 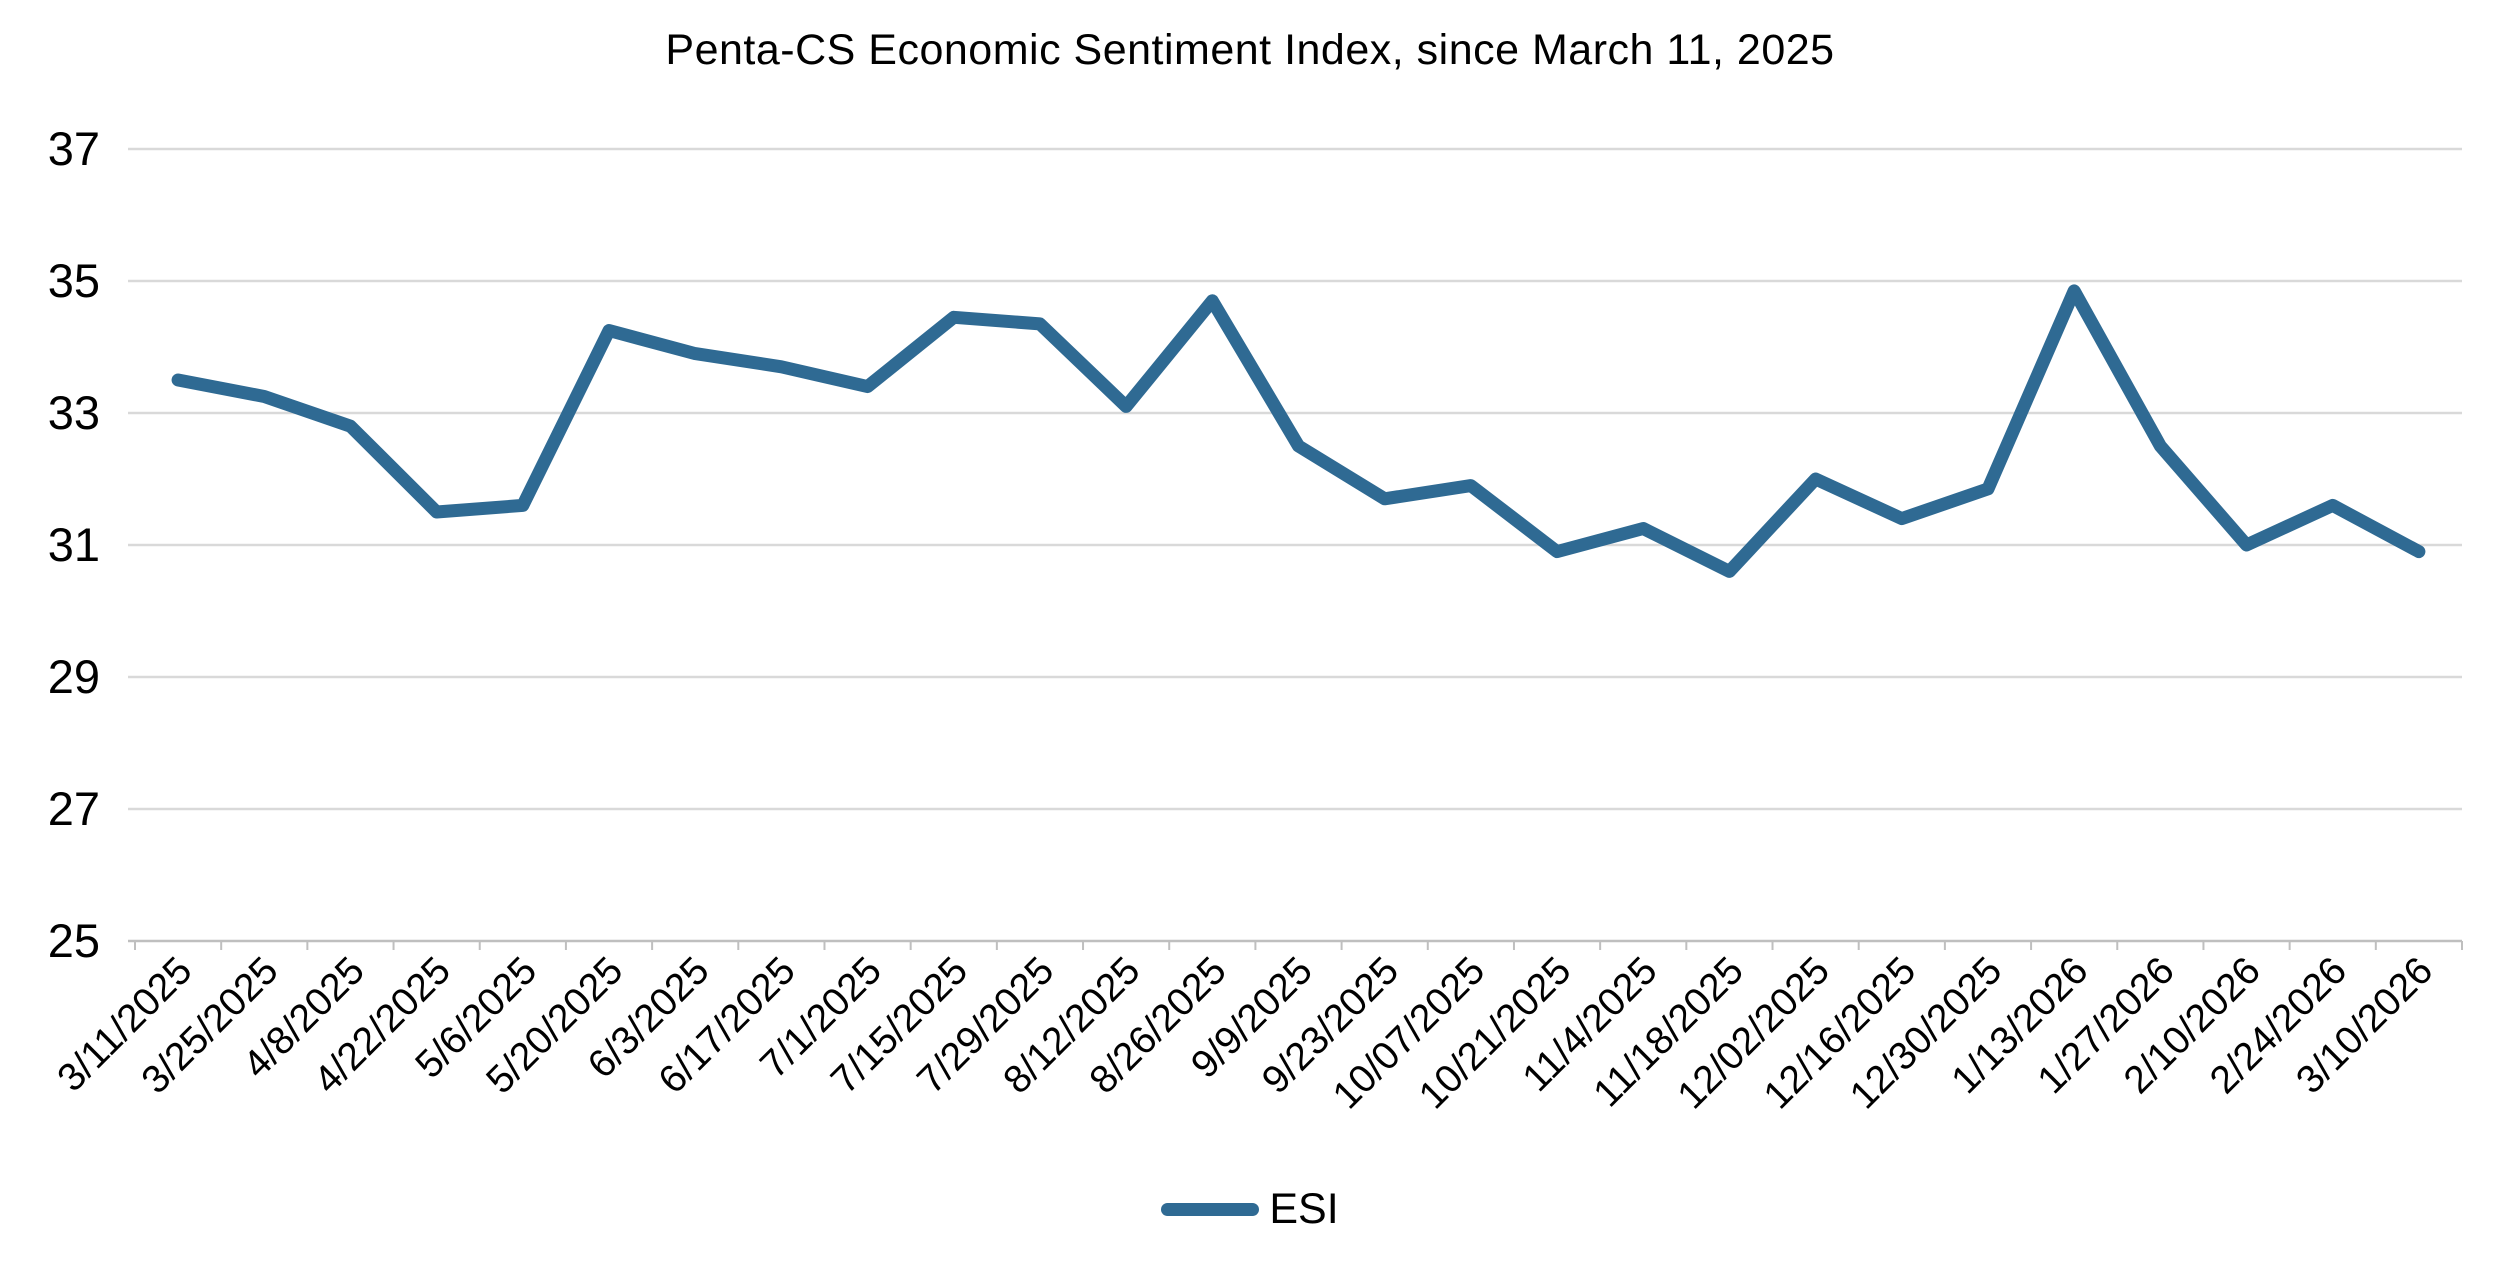 What do you see at coordinates (74, 148) in the screenshot?
I see `y-axis-tick-label: 37` at bounding box center [74, 148].